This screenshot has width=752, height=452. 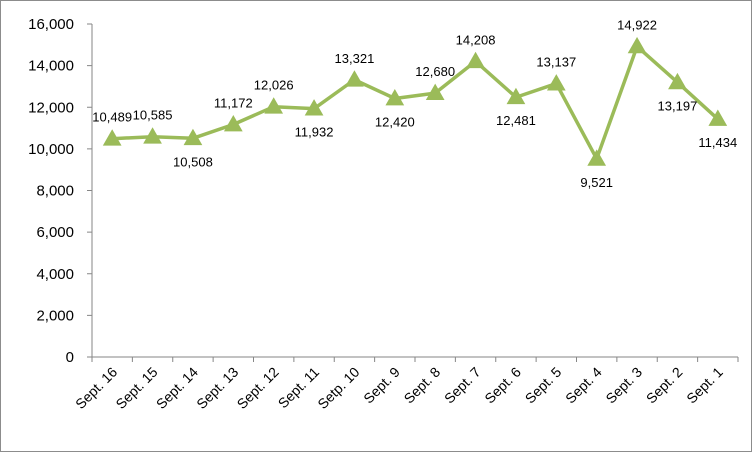 What do you see at coordinates (55, 232) in the screenshot?
I see `y-tick-label: 6,000` at bounding box center [55, 232].